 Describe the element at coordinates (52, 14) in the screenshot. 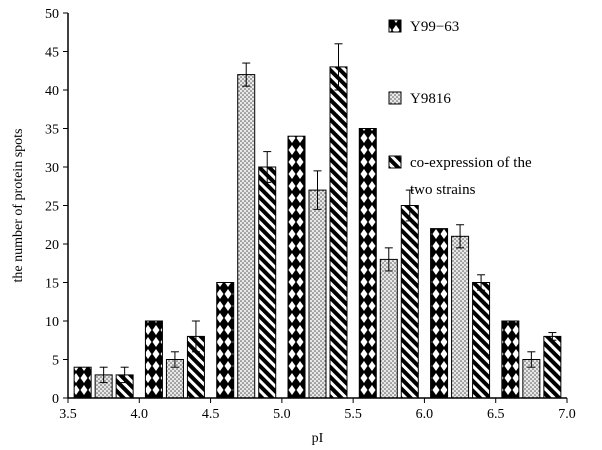

I see `y-tick-label: 50` at that location.